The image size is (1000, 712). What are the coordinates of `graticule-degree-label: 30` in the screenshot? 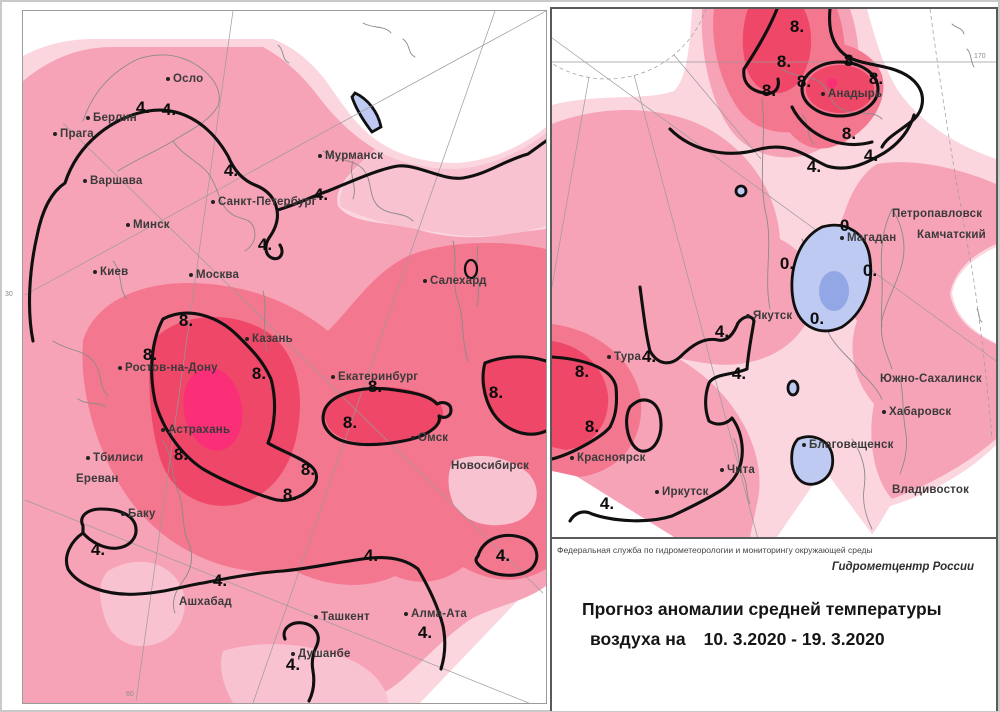 It's located at (9, 294).